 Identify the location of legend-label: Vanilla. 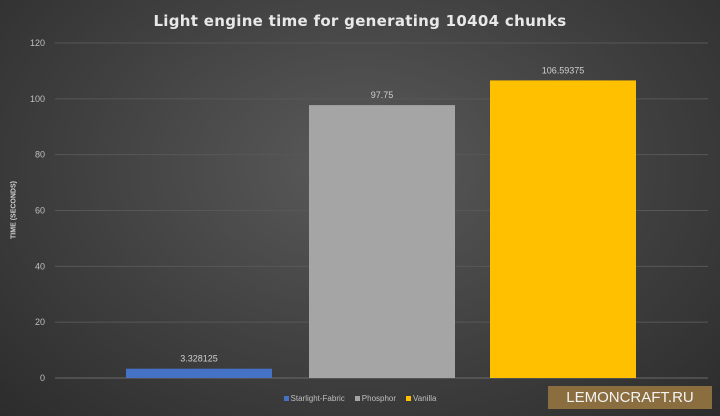
(425, 398).